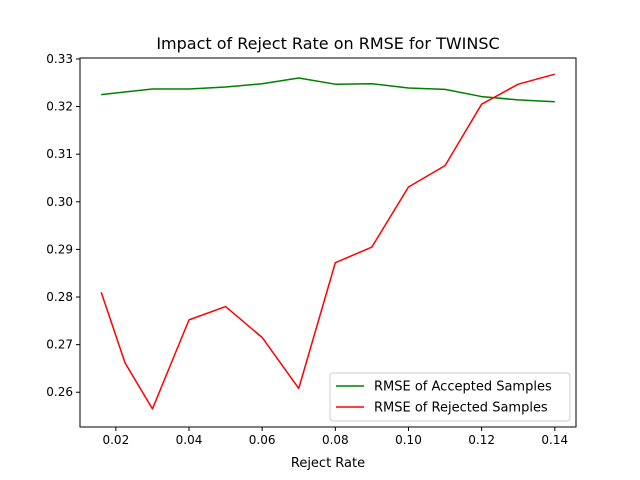 The width and height of the screenshot is (640, 480). Describe the element at coordinates (115, 440) in the screenshot. I see `x-tick-label: 0.02` at that location.